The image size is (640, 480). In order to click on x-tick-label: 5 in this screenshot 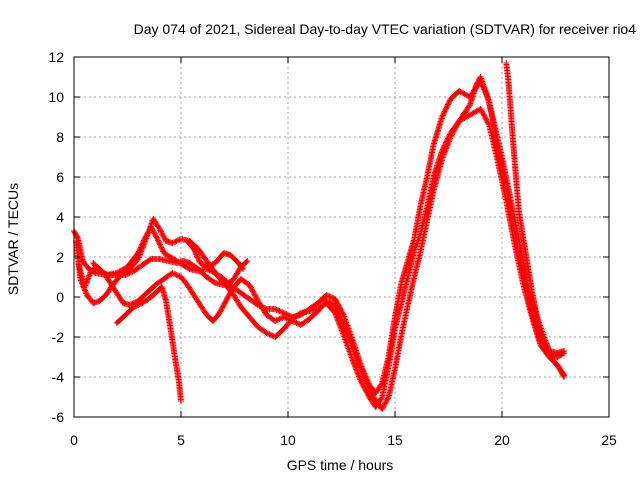, I will do `click(181, 440)`.